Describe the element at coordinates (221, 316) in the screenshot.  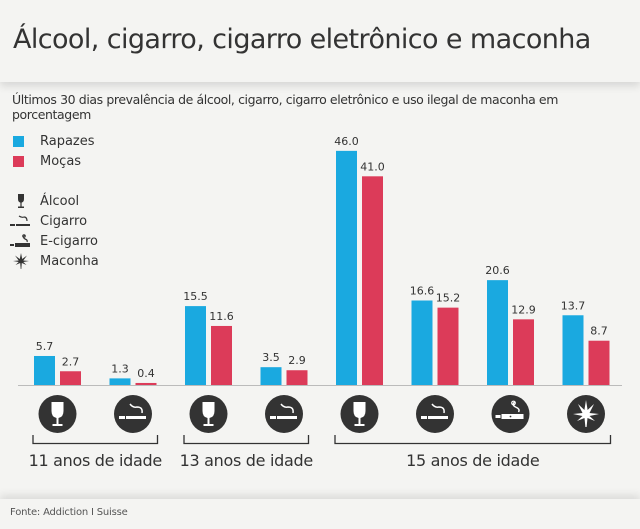
I see `data-label: 11.6` at that location.